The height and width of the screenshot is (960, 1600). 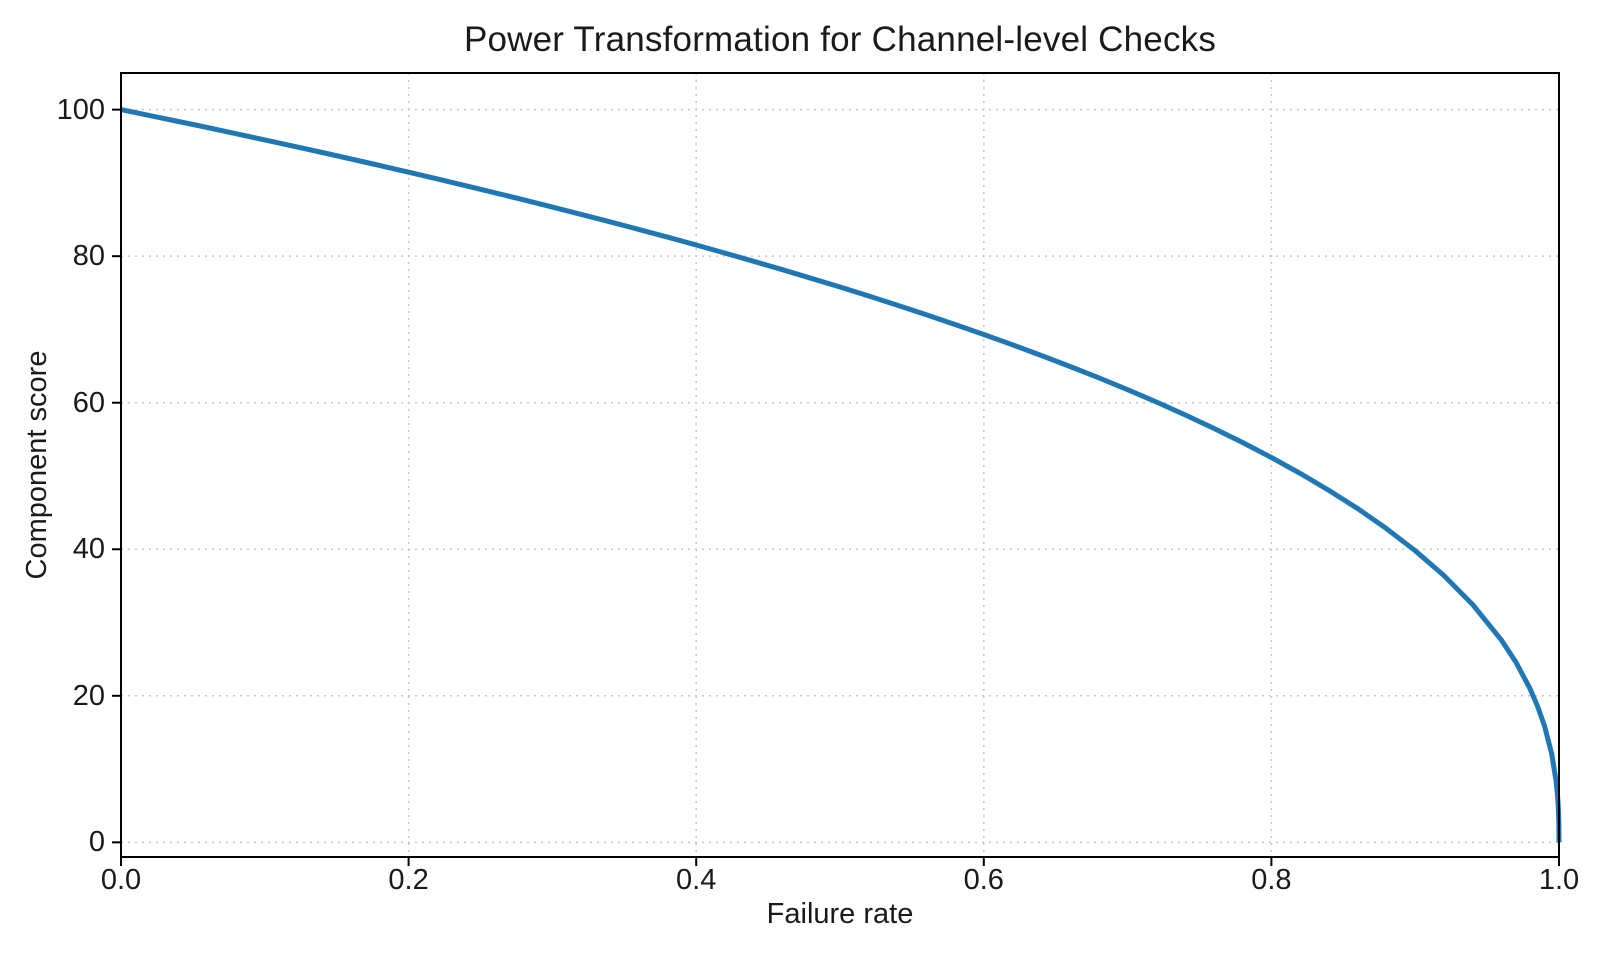 What do you see at coordinates (696, 880) in the screenshot?
I see `x-tick-label: 0.4` at bounding box center [696, 880].